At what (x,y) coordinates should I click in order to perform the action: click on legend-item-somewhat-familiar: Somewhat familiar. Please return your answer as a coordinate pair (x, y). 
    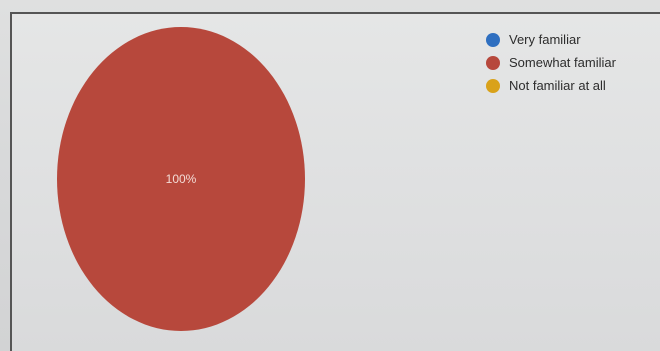
    Looking at the image, I should click on (571, 62).